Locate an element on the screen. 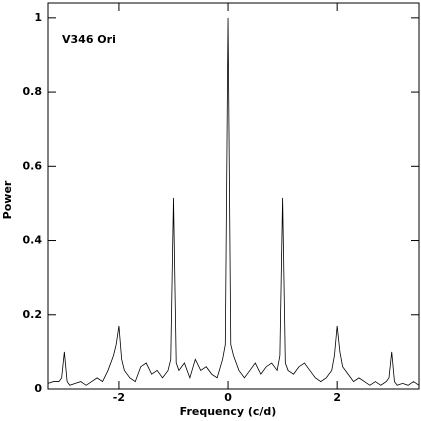 The image size is (421, 421). x-axis-label: Frequency (c/d) is located at coordinates (228, 411).